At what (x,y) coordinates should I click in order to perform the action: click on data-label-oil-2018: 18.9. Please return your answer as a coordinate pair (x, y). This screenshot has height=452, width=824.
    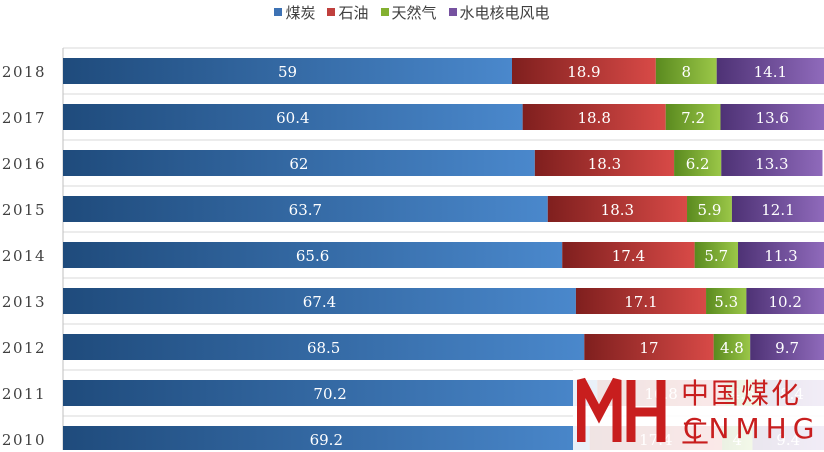
    Looking at the image, I should click on (583, 72).